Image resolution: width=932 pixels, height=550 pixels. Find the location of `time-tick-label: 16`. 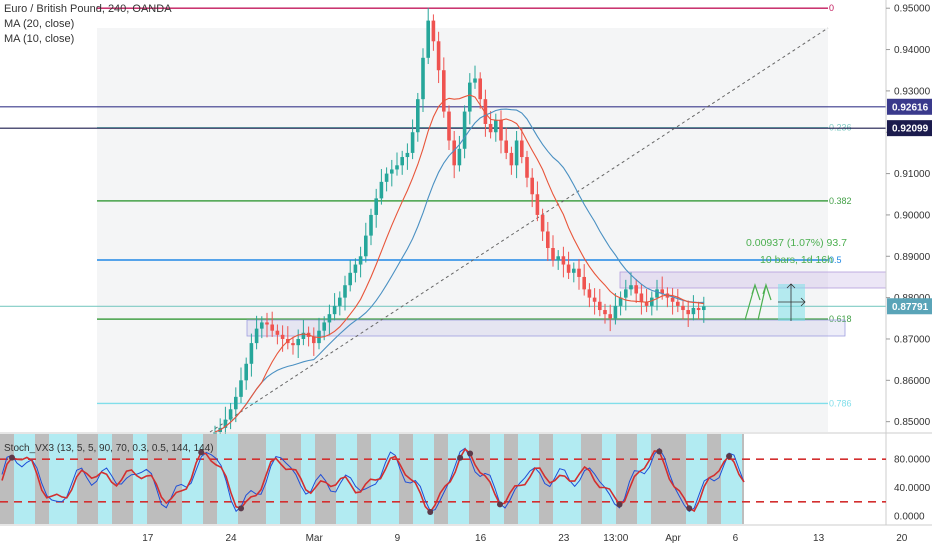

time-tick-label: 16 is located at coordinates (481, 538).